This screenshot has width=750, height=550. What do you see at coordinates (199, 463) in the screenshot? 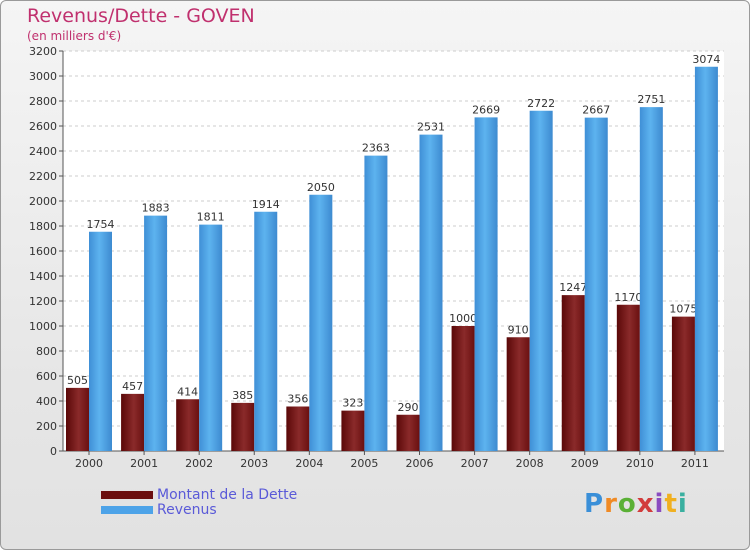
I see `x-tick-label: 2002` at bounding box center [199, 463].